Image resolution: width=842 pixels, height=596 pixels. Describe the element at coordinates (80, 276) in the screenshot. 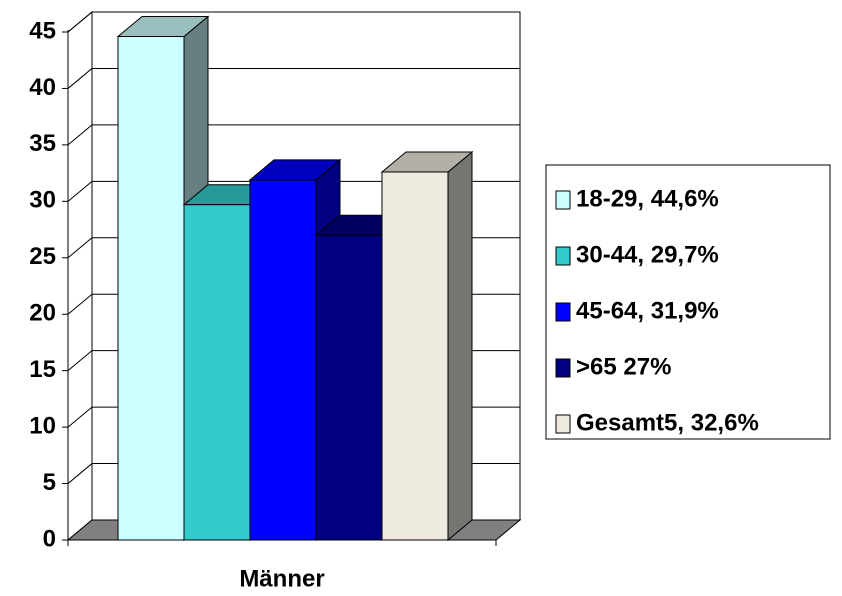

I see `side-wall` at that location.